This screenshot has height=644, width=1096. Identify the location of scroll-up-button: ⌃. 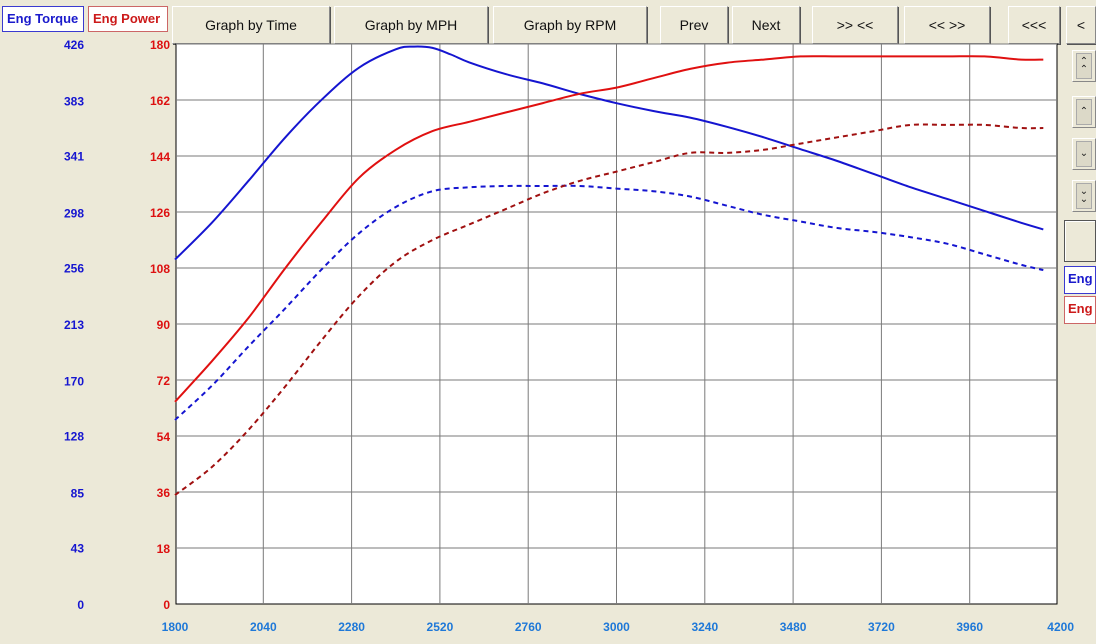
(1084, 112).